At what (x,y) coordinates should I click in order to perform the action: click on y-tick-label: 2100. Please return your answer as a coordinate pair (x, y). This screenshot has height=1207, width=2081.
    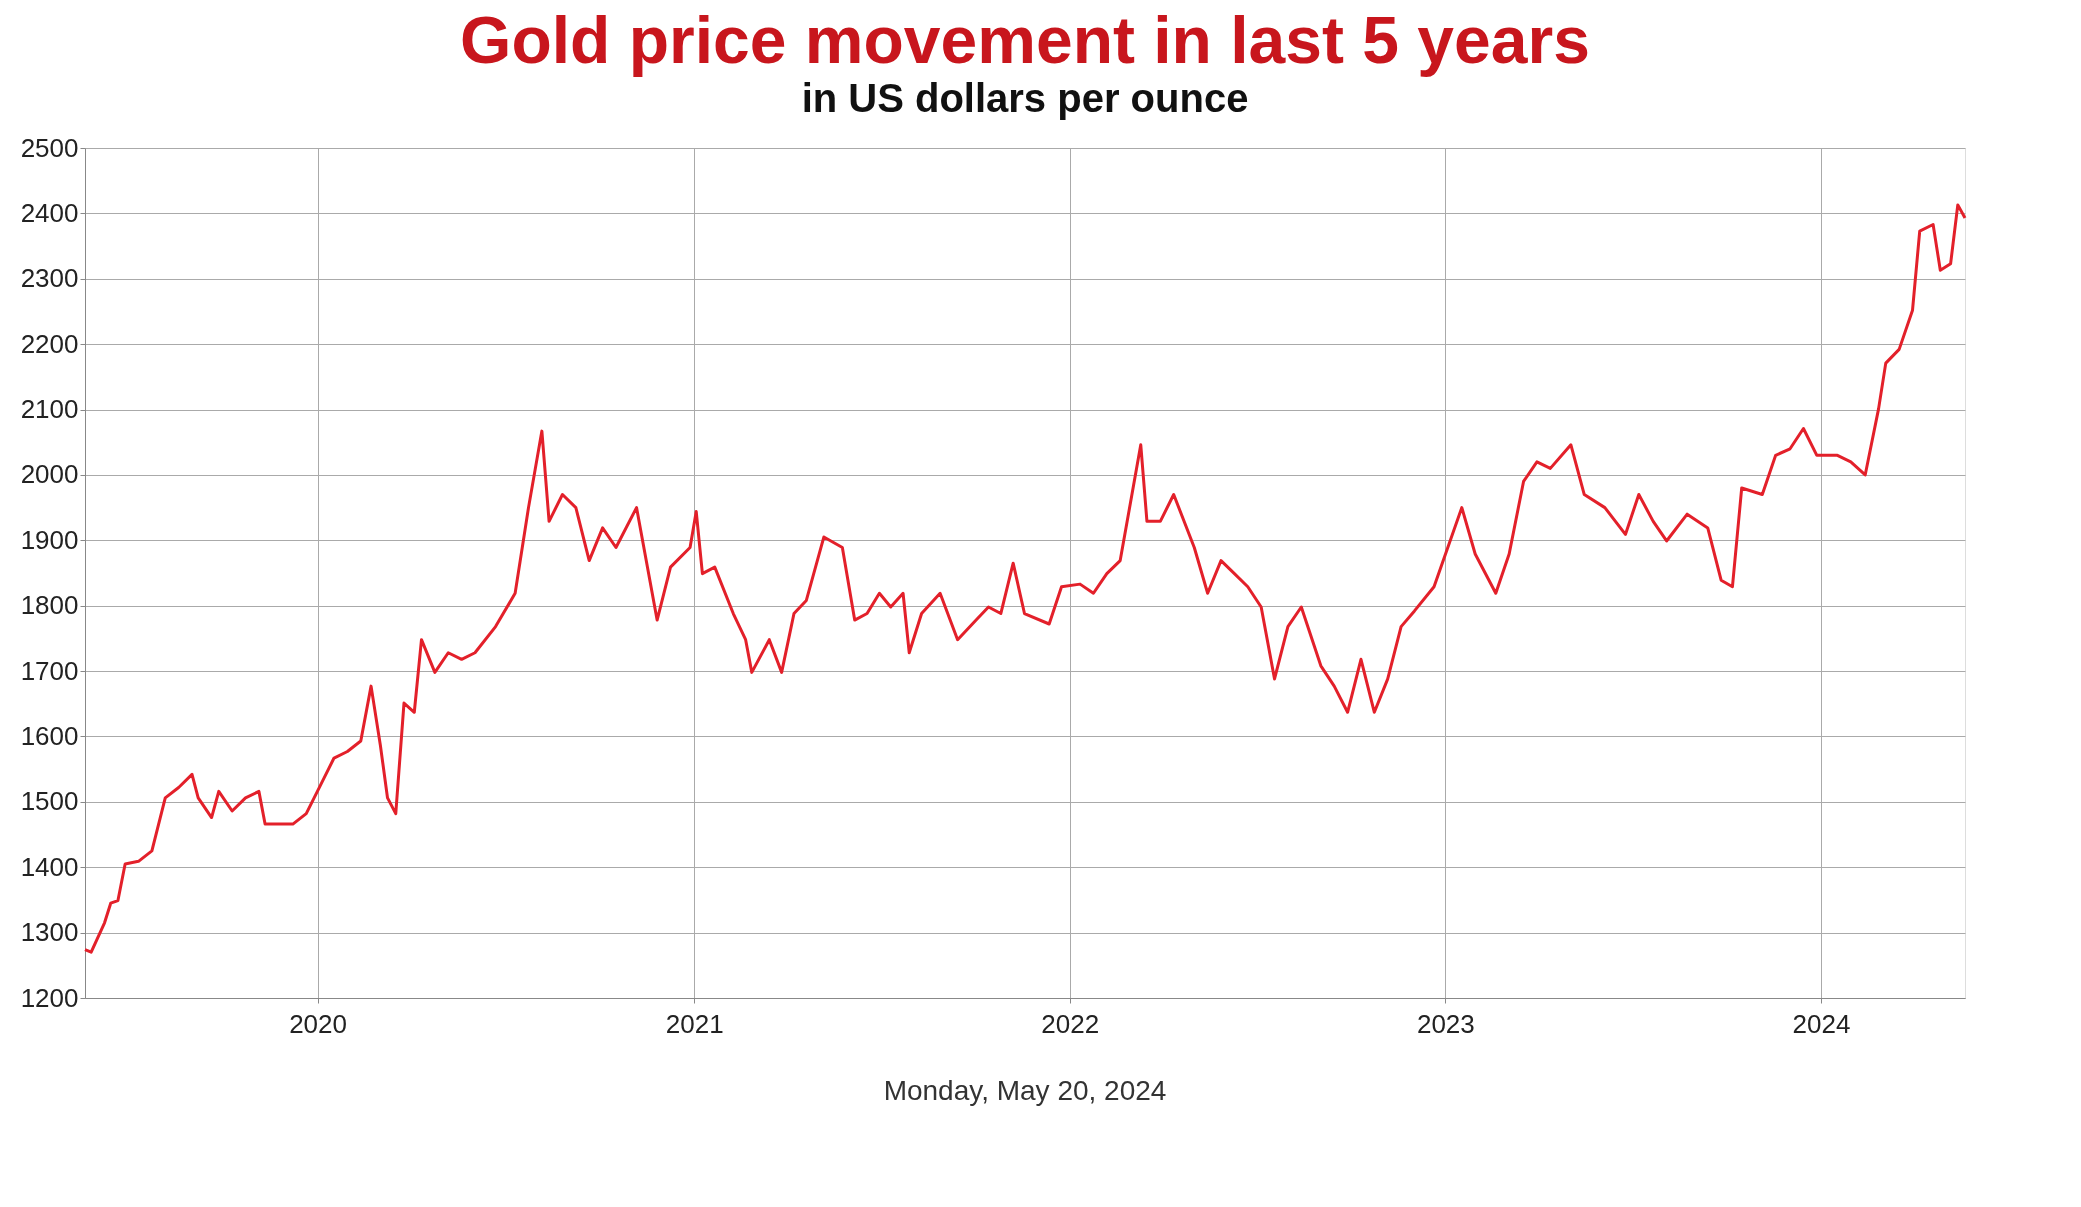
    Looking at the image, I should click on (49, 409).